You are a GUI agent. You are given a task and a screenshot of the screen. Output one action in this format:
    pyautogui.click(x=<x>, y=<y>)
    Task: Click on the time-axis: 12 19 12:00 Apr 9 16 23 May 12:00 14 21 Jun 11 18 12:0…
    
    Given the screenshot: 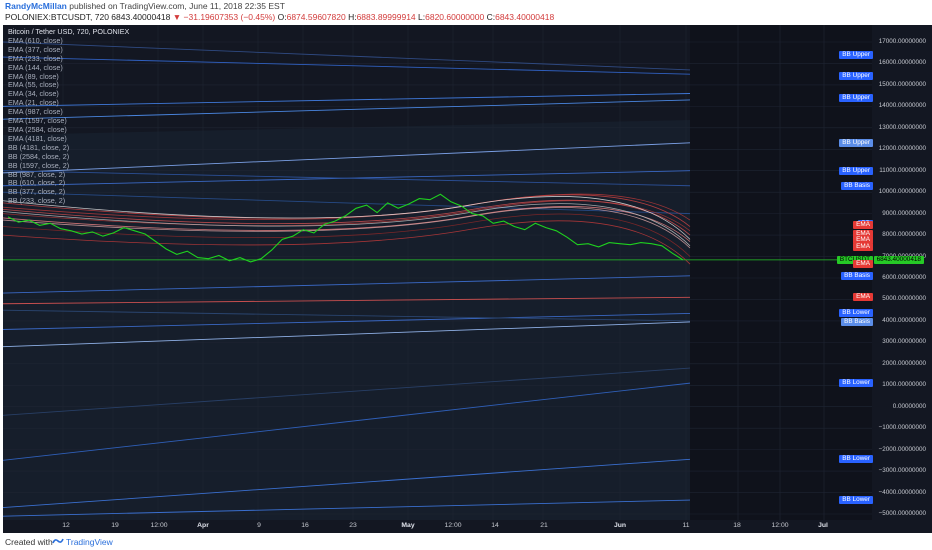 What is the action you would take?
    pyautogui.click(x=438, y=526)
    